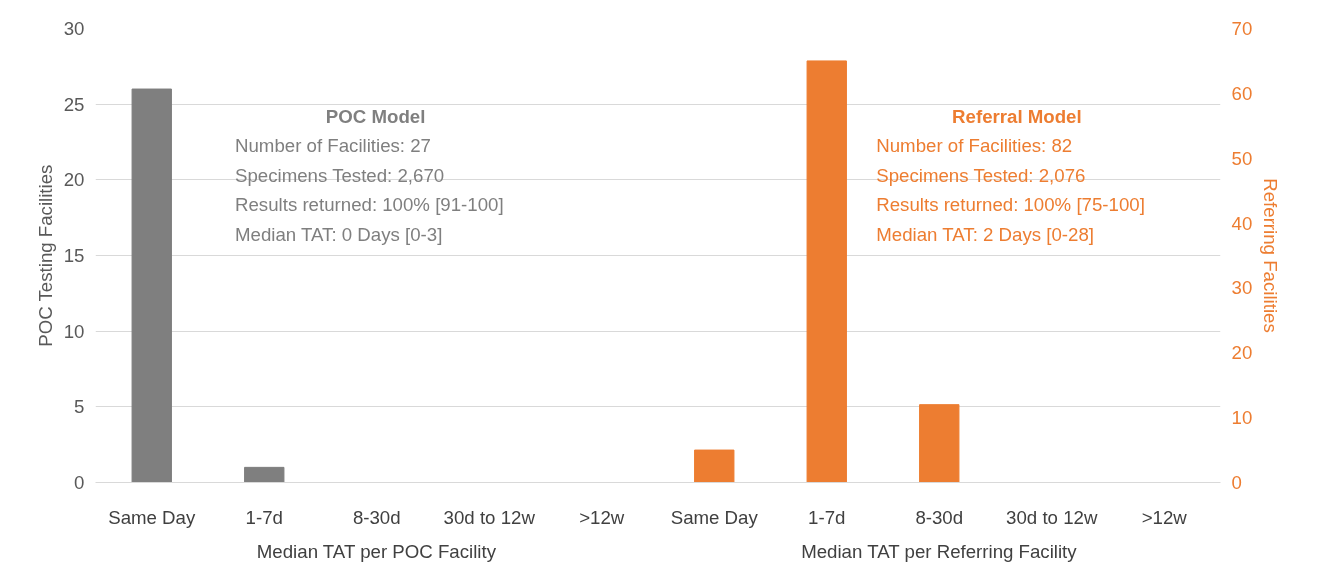  I want to click on y-tick-label: 20, so click(74, 180).